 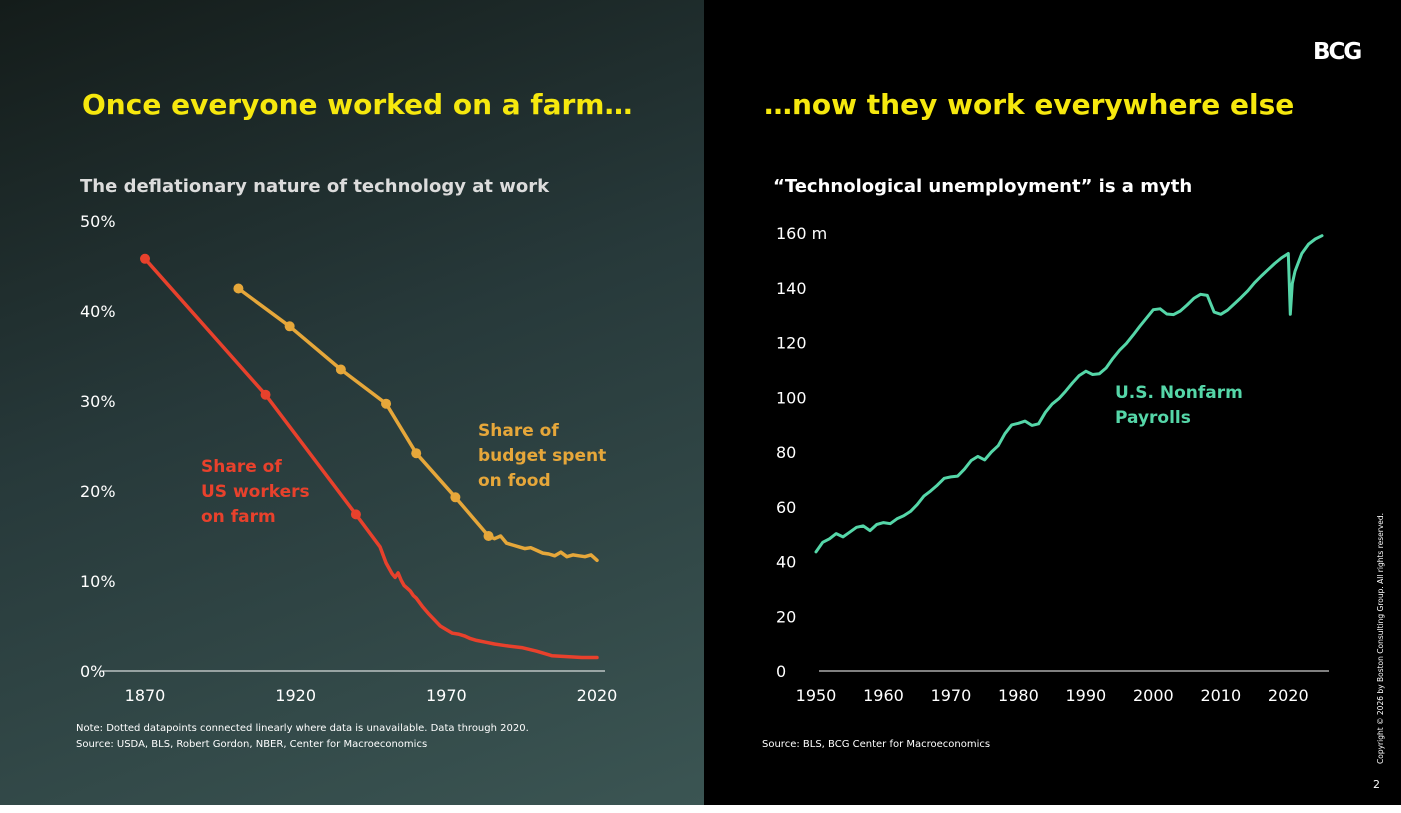 I want to click on y-tick-label: 20, so click(x=786, y=616).